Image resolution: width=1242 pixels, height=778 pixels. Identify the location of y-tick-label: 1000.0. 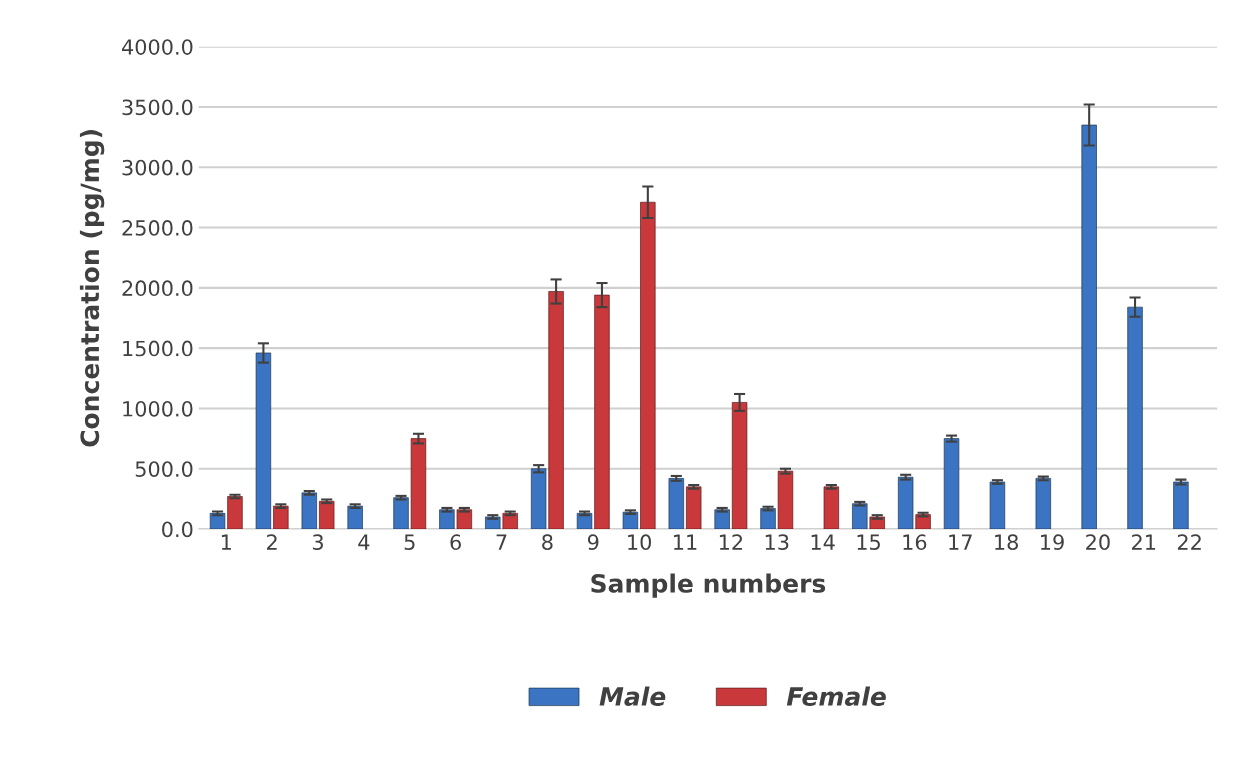
(158, 408).